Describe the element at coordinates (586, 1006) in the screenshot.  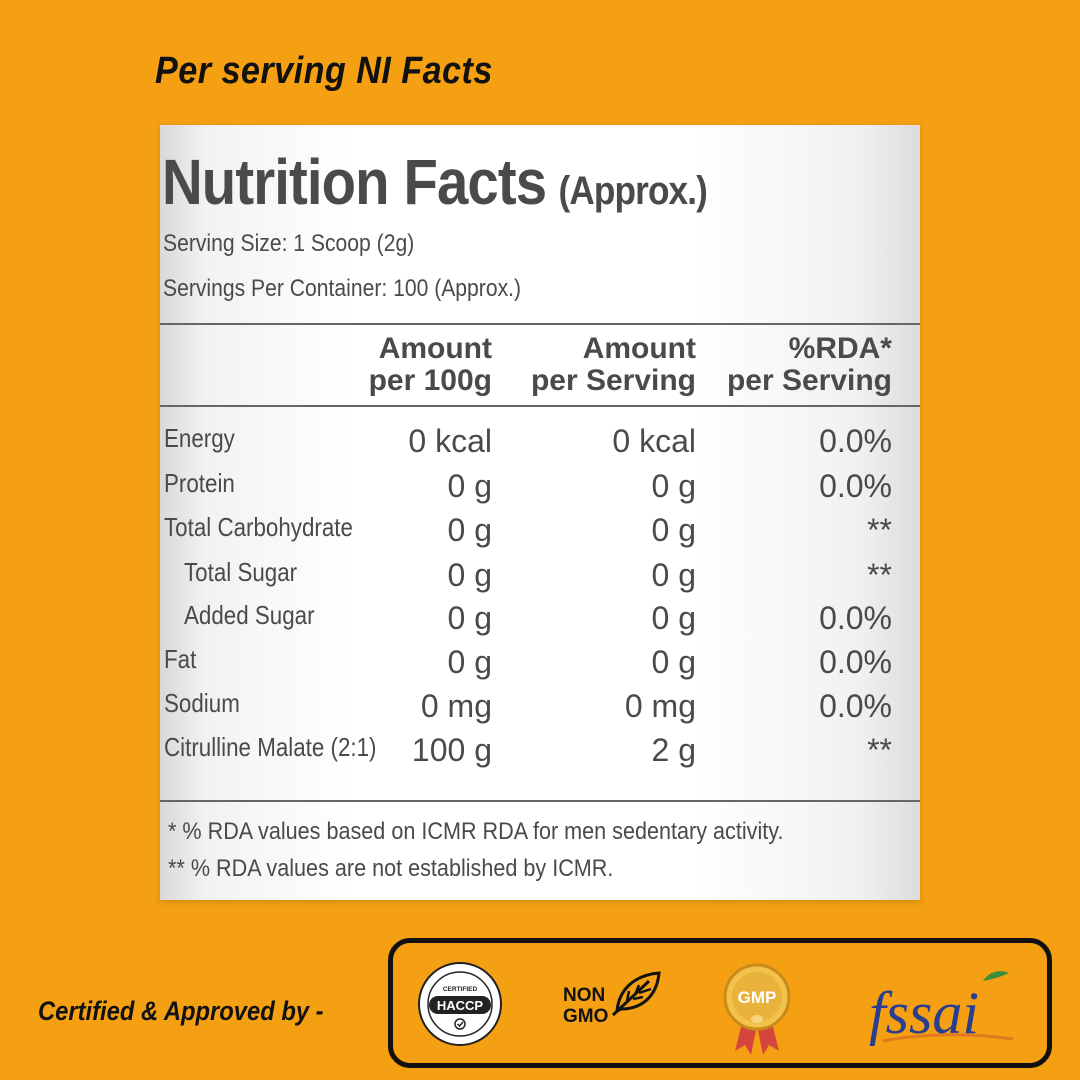
I see `non-gmo-text: NON GMO` at that location.